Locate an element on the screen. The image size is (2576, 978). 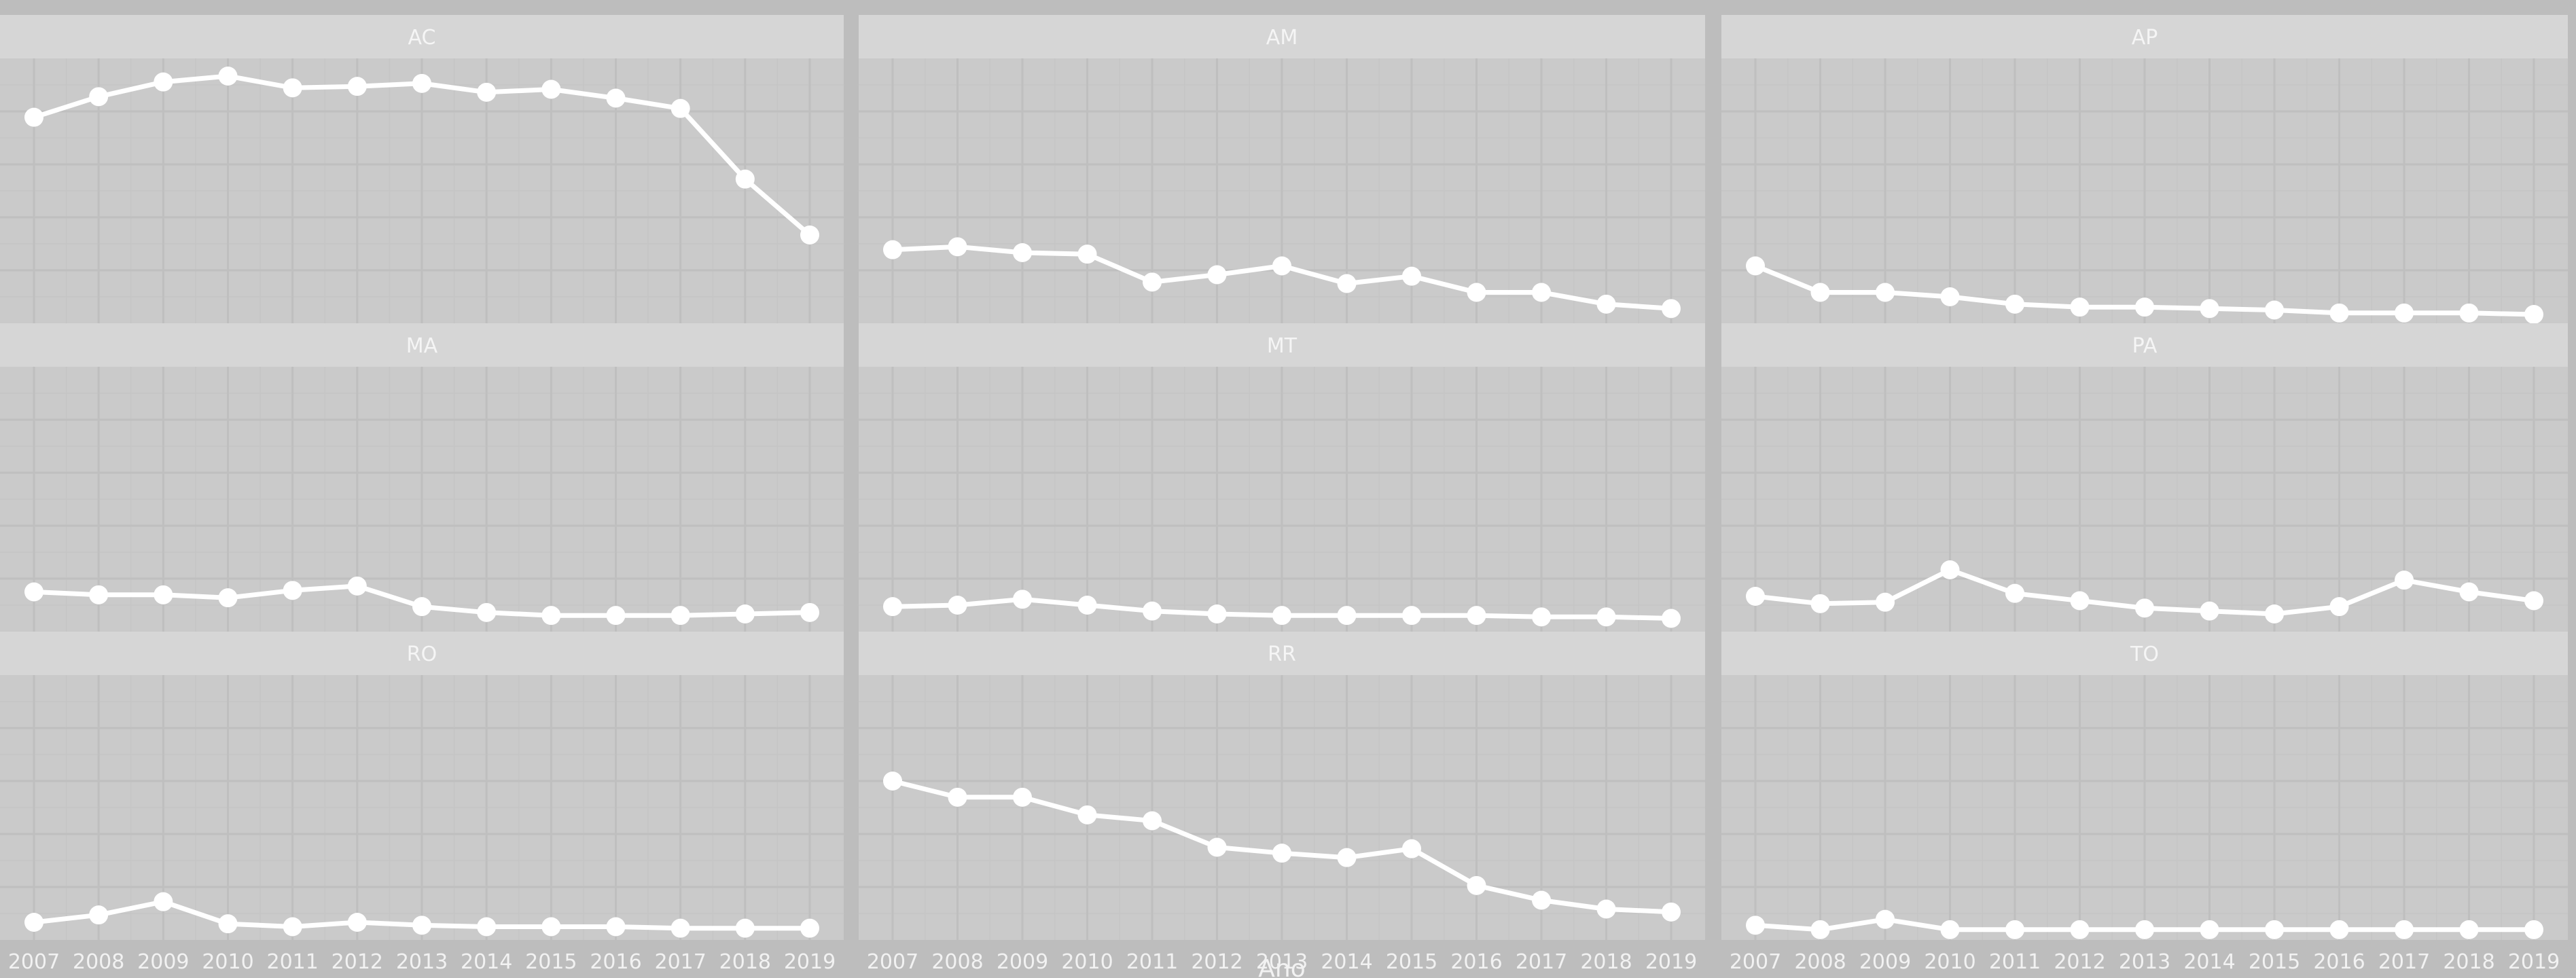
x-tick-label: 2019 is located at coordinates (810, 962).